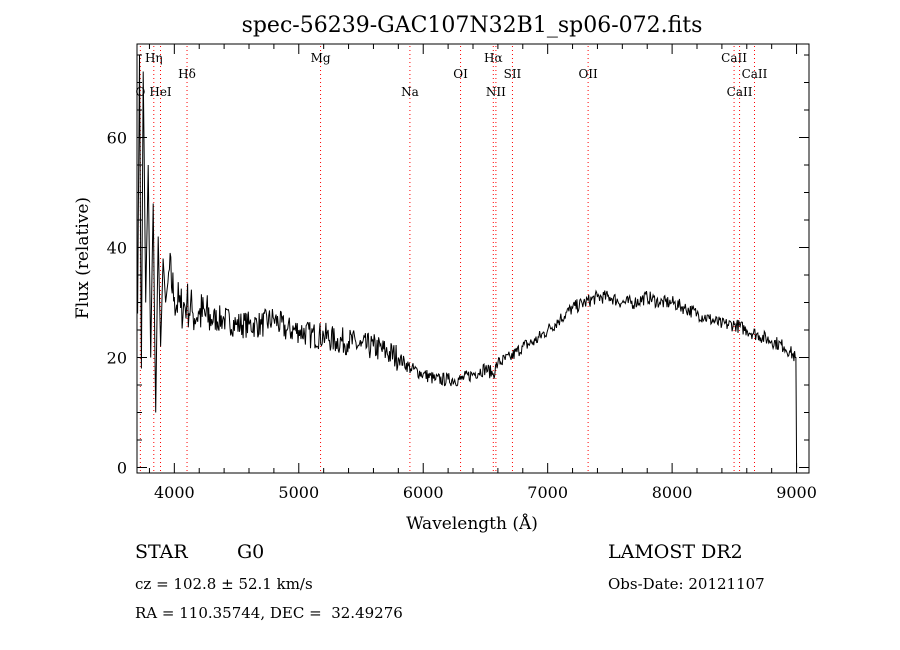 This screenshot has width=900, height=650. What do you see at coordinates (174, 492) in the screenshot?
I see `x-tick-label: 4000` at bounding box center [174, 492].